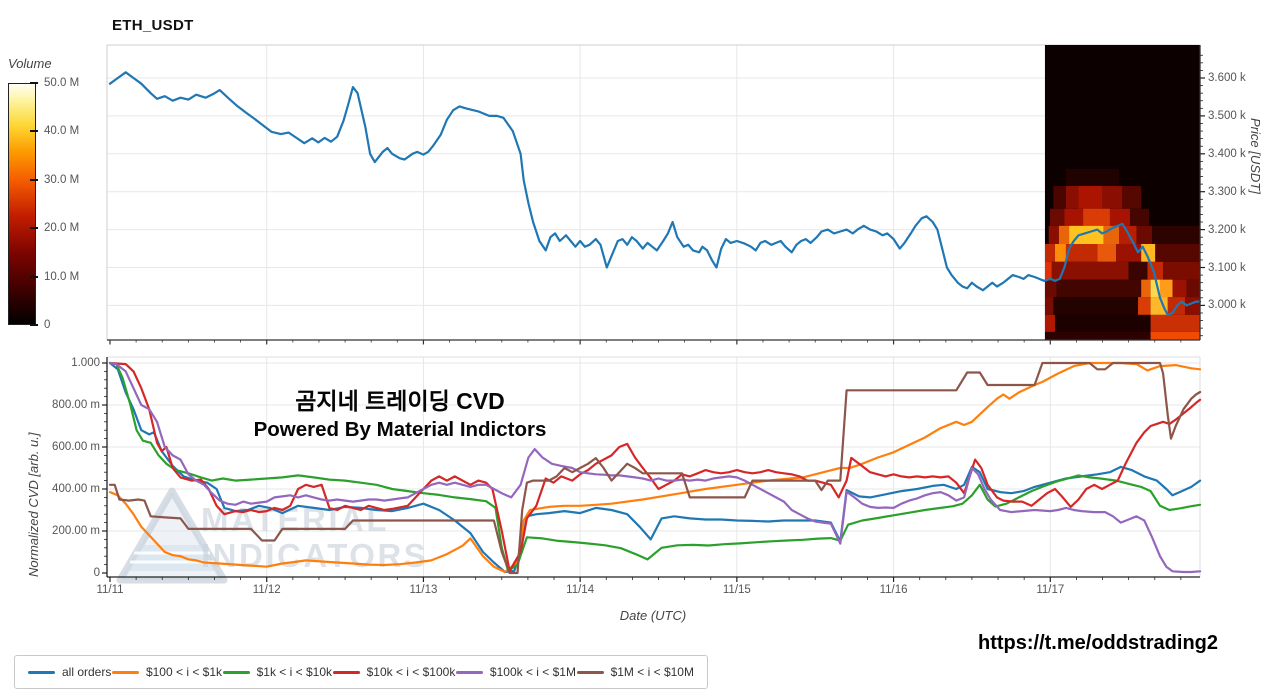 This screenshot has height=690, width=1280. I want to click on cvd-tick-label: 1.000, so click(85, 363).